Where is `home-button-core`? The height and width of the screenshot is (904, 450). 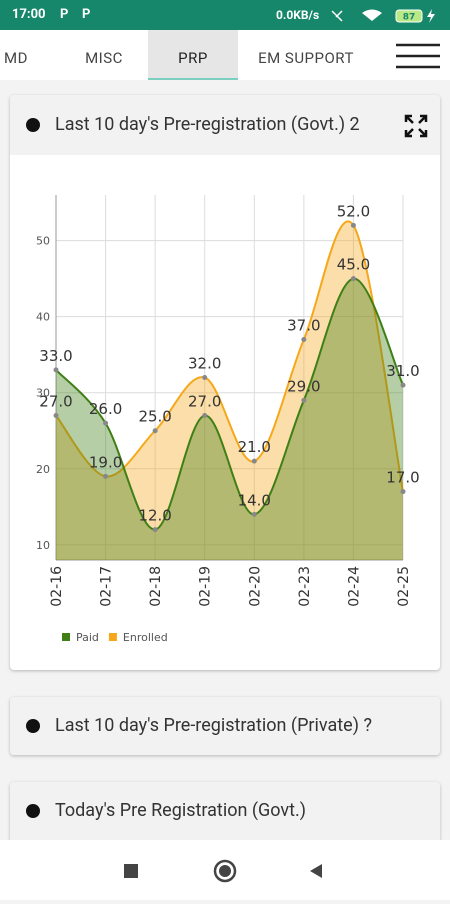
home-button-core is located at coordinates (225, 871).